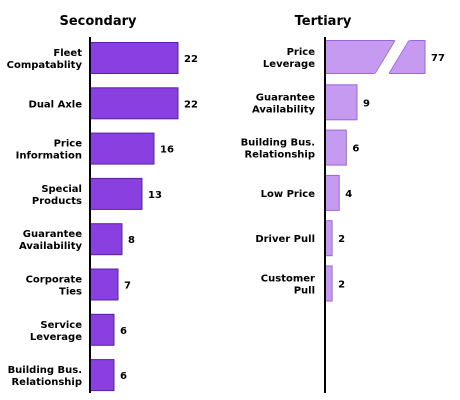  Describe the element at coordinates (335, 147) in the screenshot. I see `tertiary-bar-building-bus-relationship` at that location.